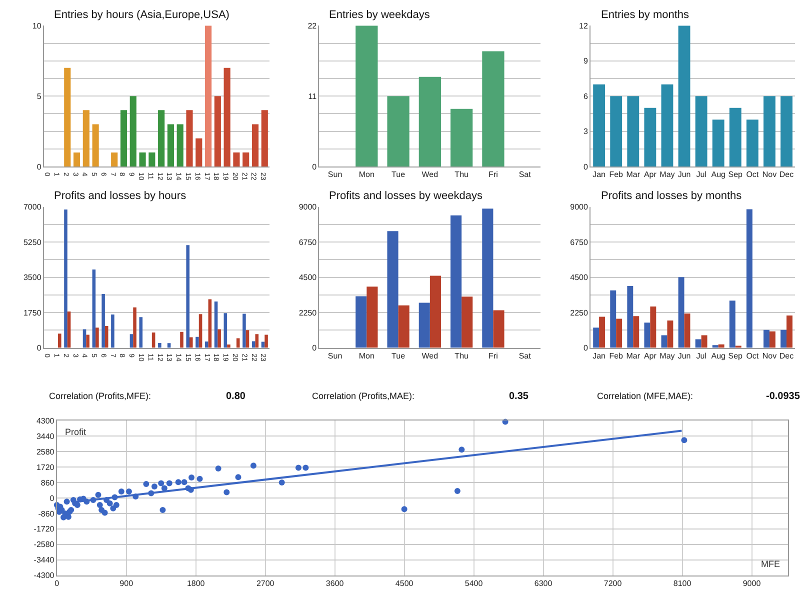  I want to click on x-tick-label: 900, so click(127, 583).